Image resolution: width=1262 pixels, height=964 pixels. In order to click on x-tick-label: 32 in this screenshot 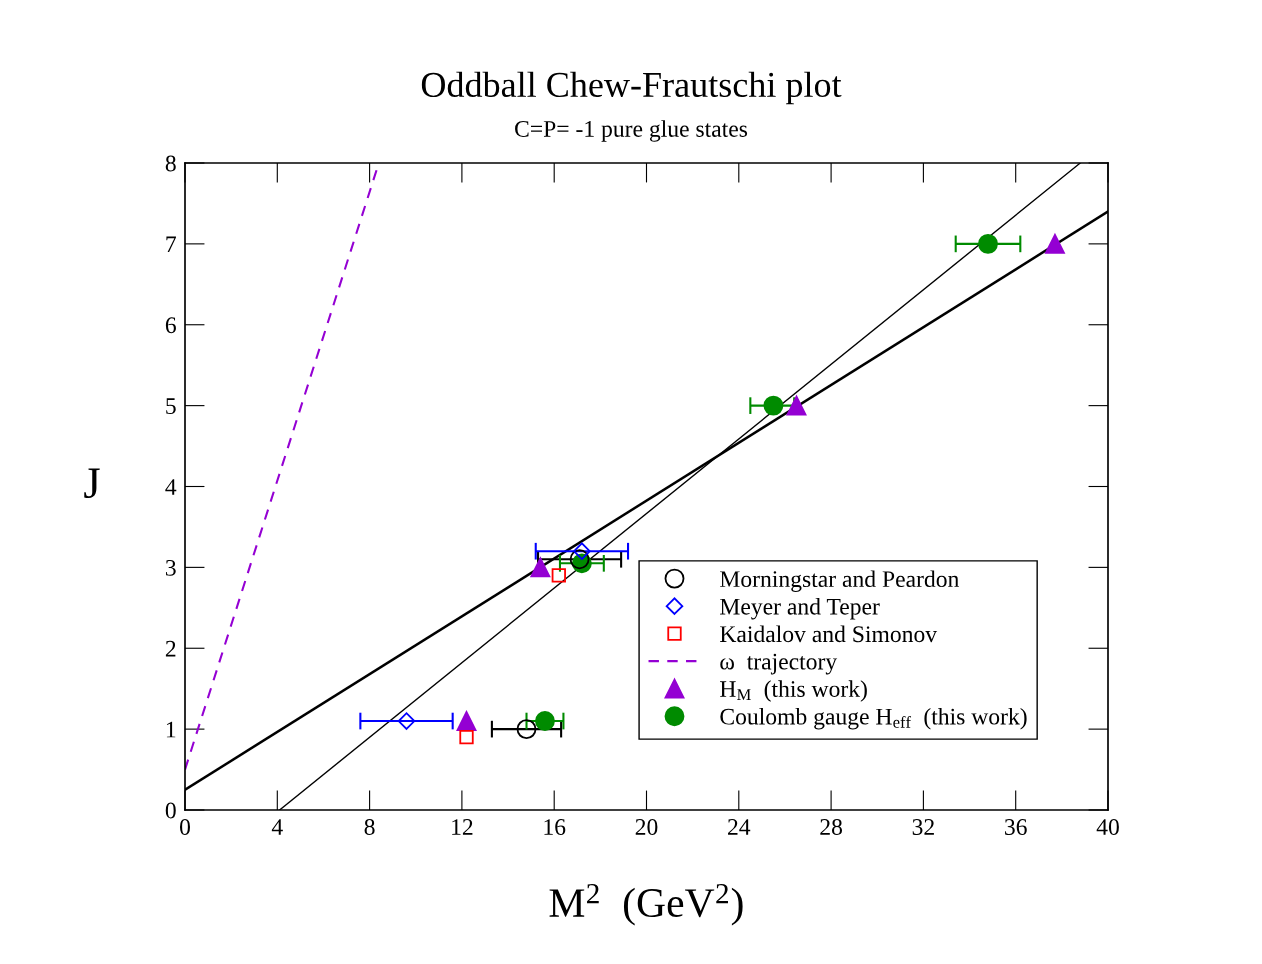, I will do `click(923, 827)`.